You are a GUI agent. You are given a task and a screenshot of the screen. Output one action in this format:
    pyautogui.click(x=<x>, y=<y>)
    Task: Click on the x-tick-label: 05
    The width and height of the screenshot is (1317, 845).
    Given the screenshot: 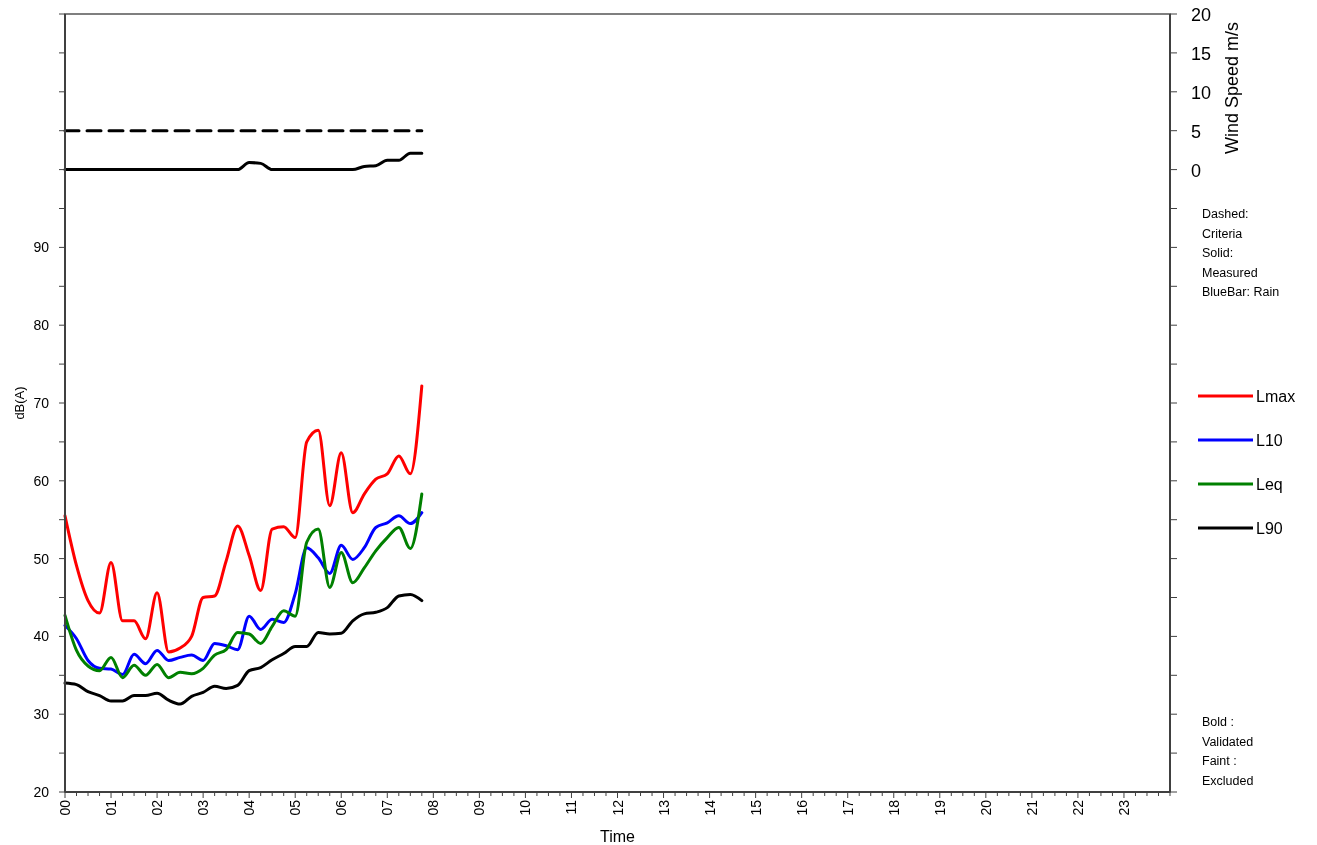 What is the action you would take?
    pyautogui.click(x=295, y=807)
    